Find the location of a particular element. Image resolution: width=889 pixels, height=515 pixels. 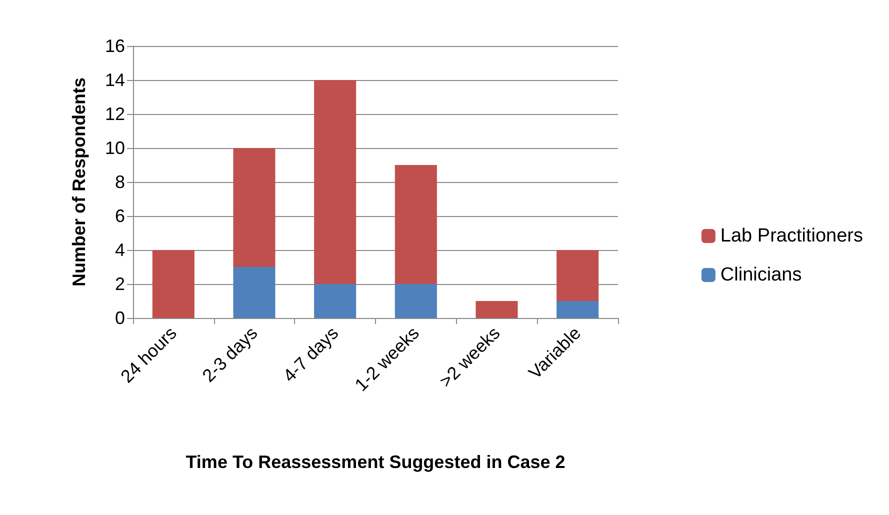

x-tick-label: 2-3 days is located at coordinates (230, 354).